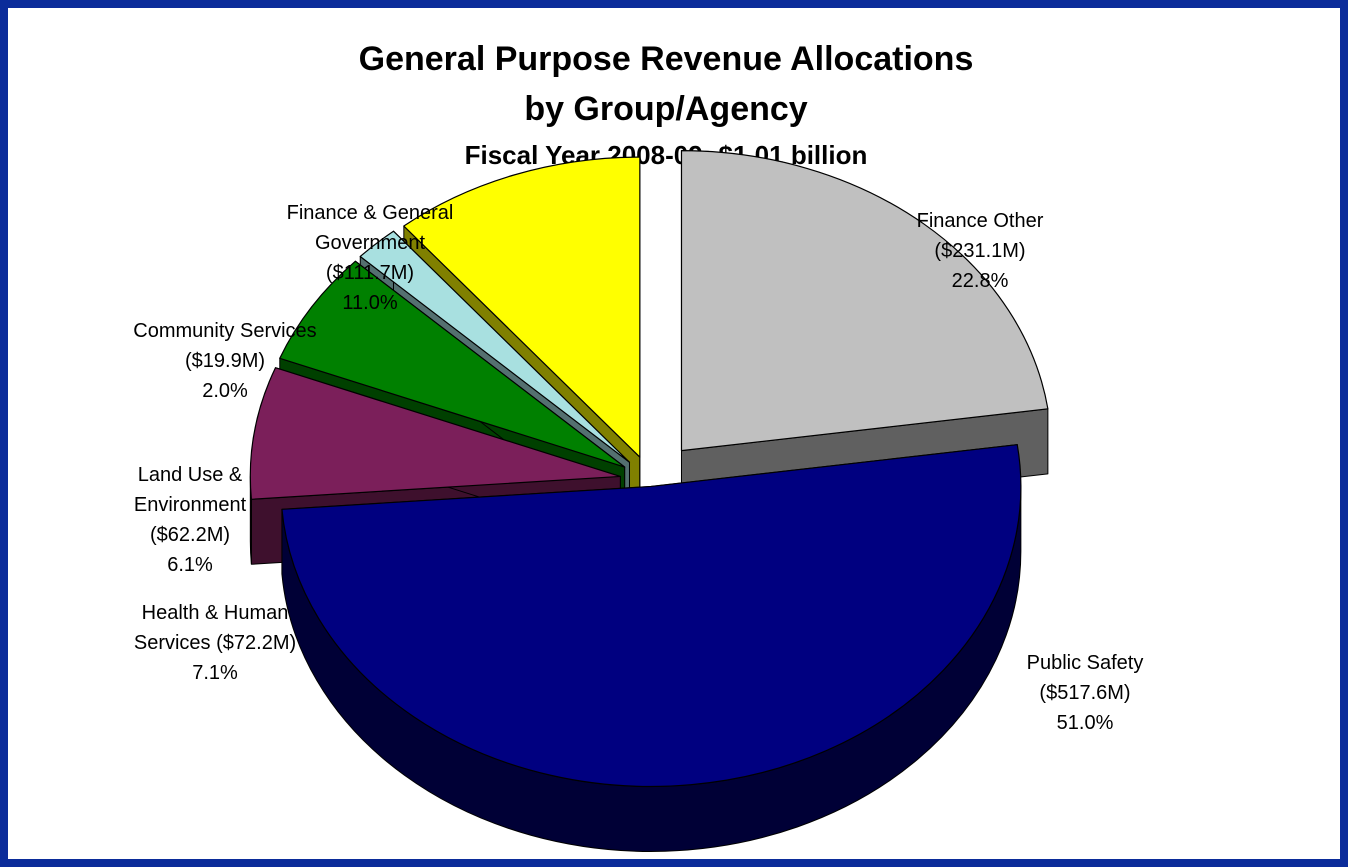 This screenshot has width=1348, height=867. Describe the element at coordinates (1085, 693) in the screenshot. I see `slice-label-public-safety: Public Safety ($517.6M) 51.0%` at that location.